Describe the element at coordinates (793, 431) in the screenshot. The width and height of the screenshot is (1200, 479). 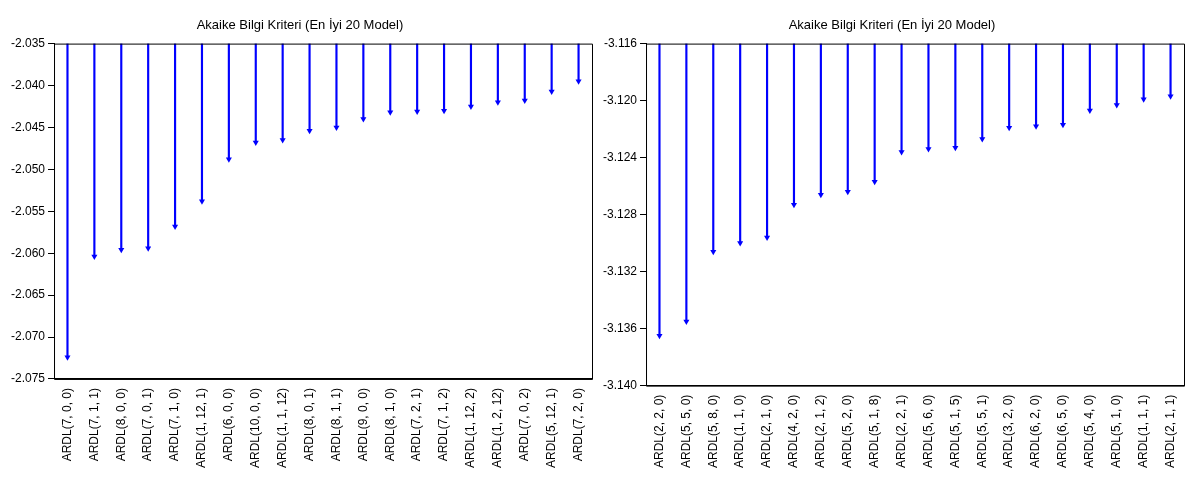
I see `x-tick-label: ARDL(4, 2, 0)` at that location.